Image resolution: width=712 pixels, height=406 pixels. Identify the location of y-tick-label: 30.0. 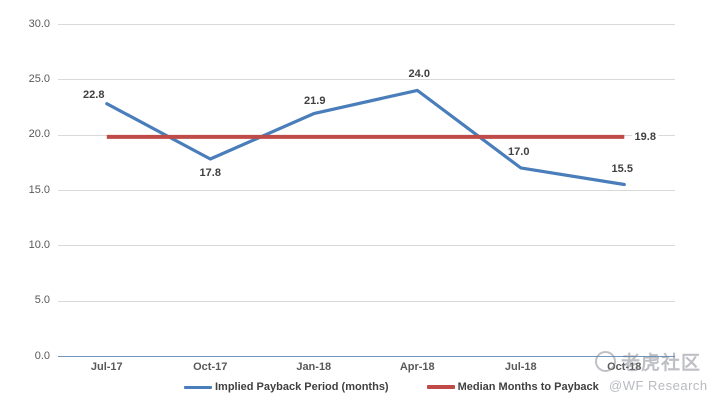
(39, 23).